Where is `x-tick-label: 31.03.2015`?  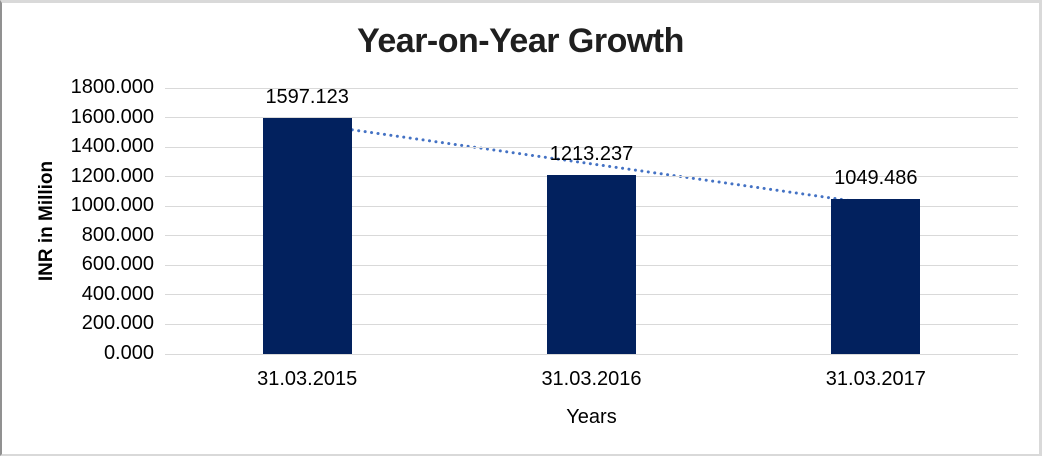 x-tick-label: 31.03.2015 is located at coordinates (307, 379).